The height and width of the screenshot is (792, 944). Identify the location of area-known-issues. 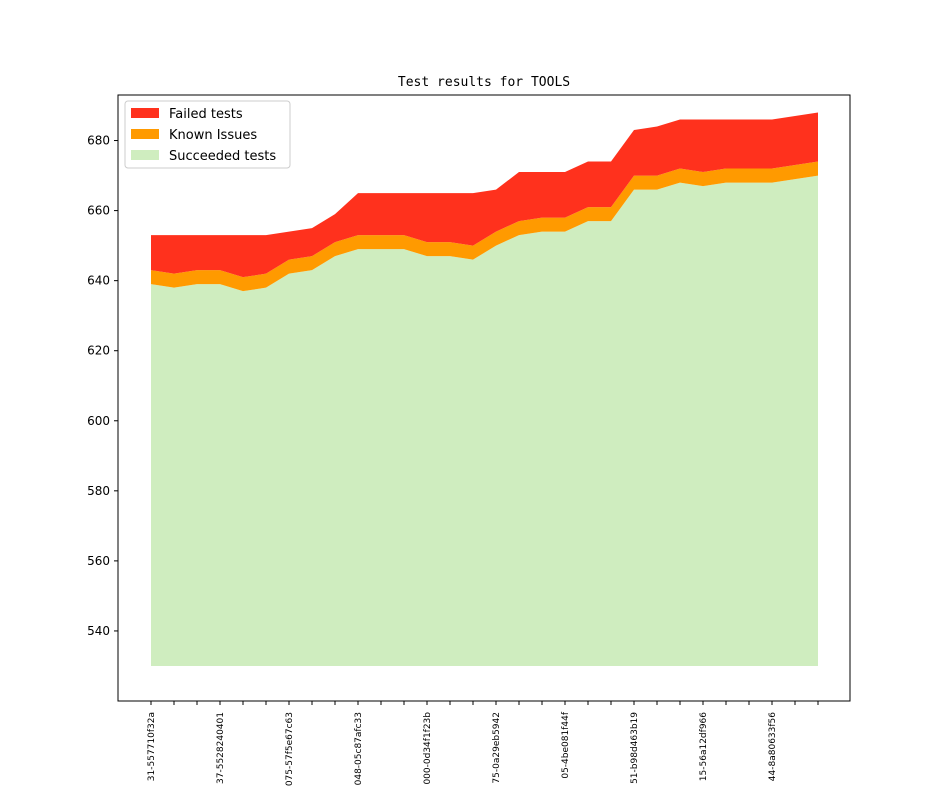
(484, 226).